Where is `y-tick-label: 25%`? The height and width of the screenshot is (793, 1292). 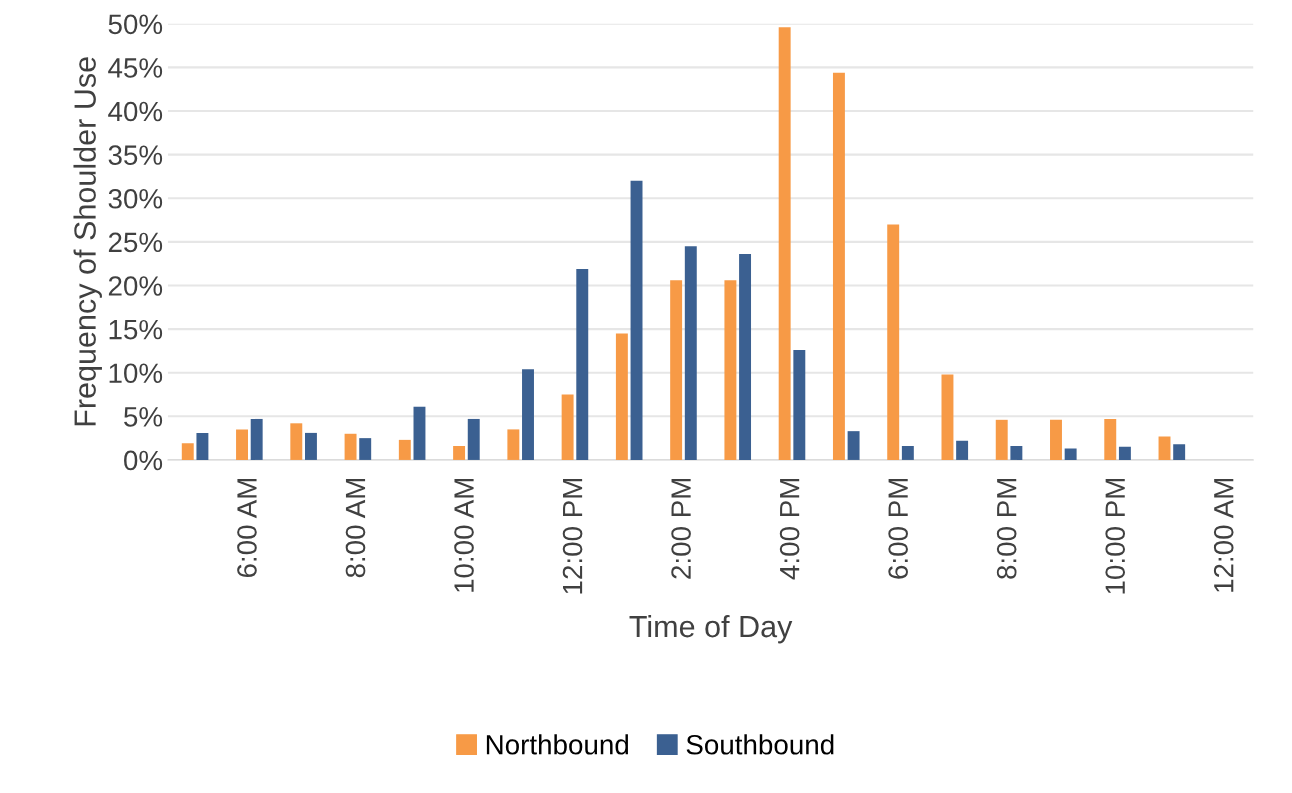
y-tick-label: 25% is located at coordinates (135, 242).